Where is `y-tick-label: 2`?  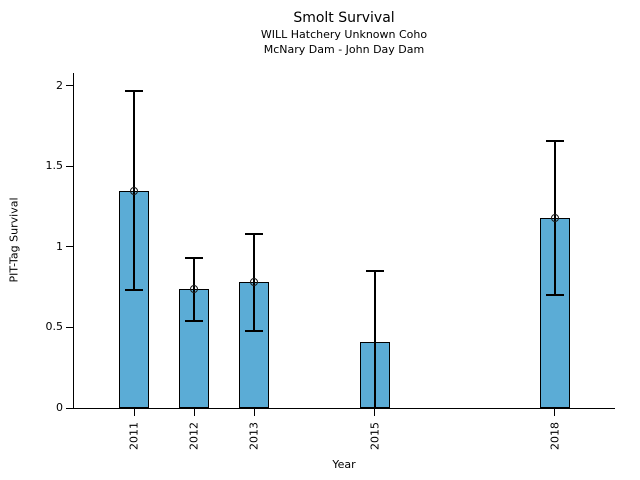 y-tick-label: 2 is located at coordinates (59, 85).